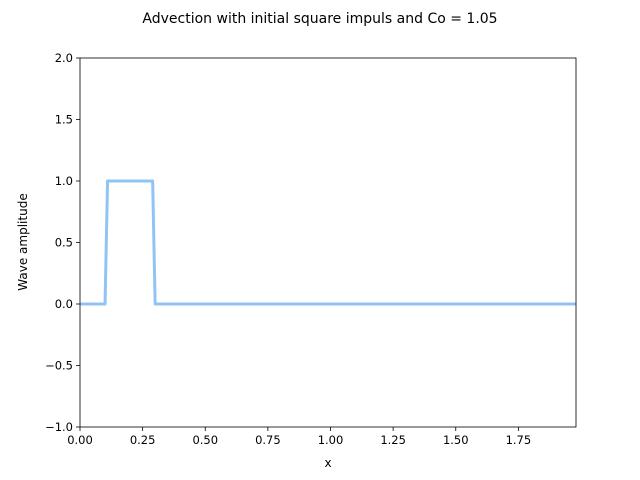 The height and width of the screenshot is (480, 640). What do you see at coordinates (64, 181) in the screenshot?
I see `y-tick-label: 1.0` at bounding box center [64, 181].